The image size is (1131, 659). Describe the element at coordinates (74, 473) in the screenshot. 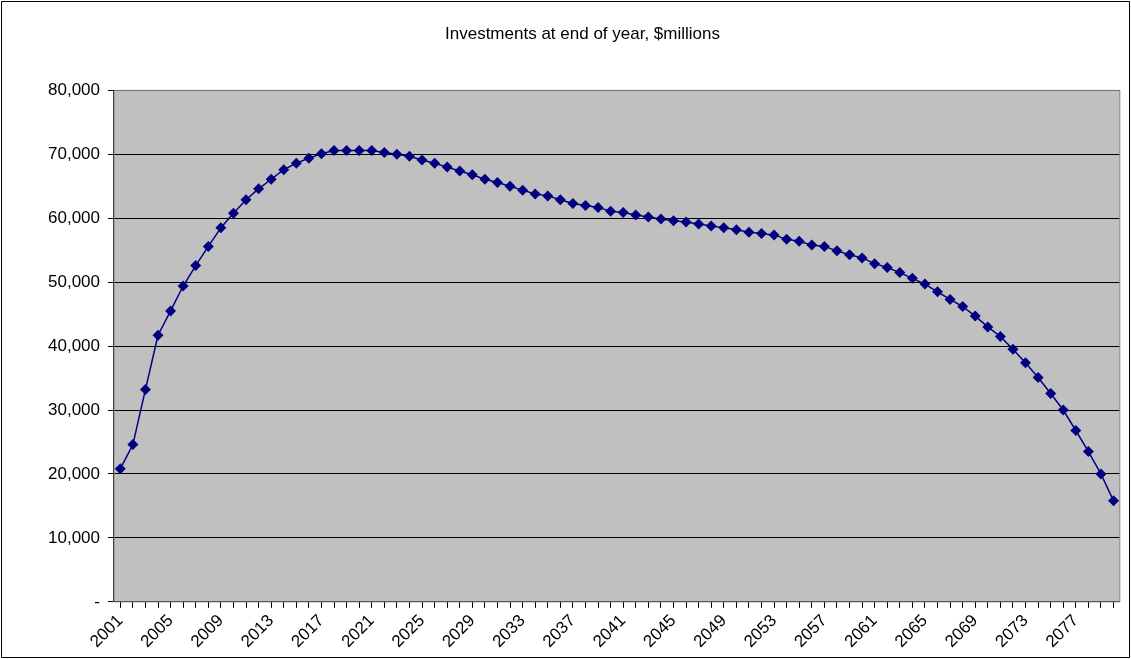

I see `y-tick-label: 20,000` at that location.